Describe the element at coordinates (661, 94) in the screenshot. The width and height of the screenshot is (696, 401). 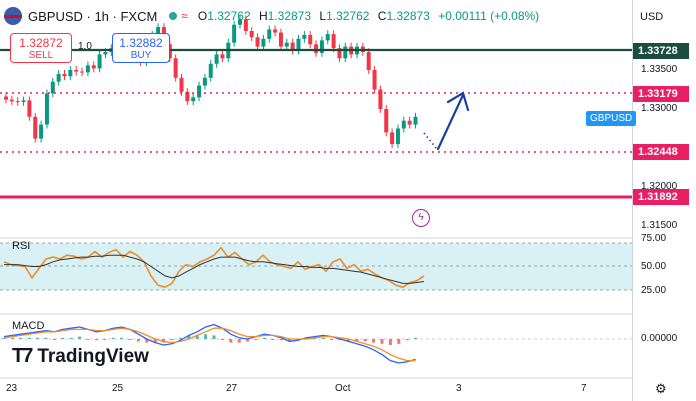
I see `level-label-2: 1.33179` at that location.